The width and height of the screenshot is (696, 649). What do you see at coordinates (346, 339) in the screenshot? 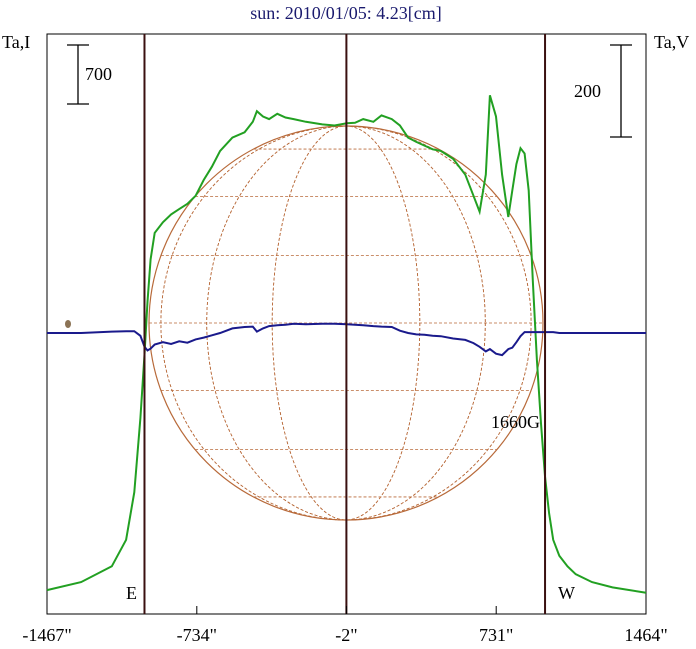
I see `series-line-ta-v` at bounding box center [346, 339].